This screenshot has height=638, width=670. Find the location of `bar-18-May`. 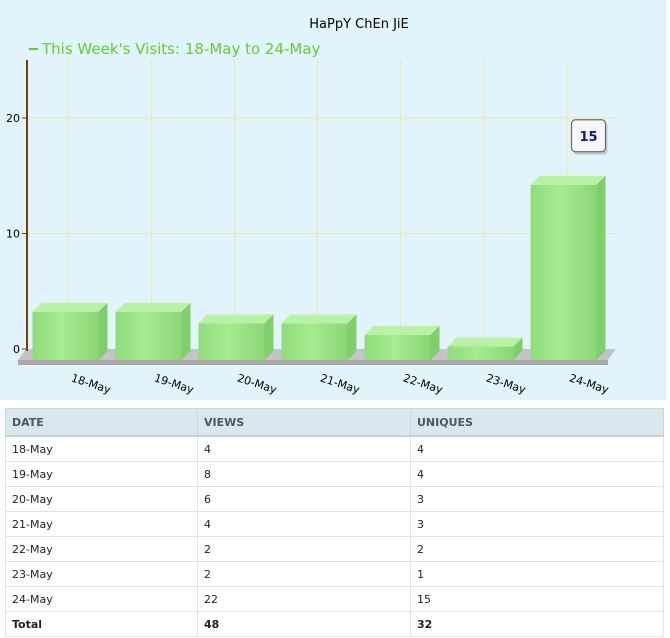

bar-18-May is located at coordinates (70, 331).